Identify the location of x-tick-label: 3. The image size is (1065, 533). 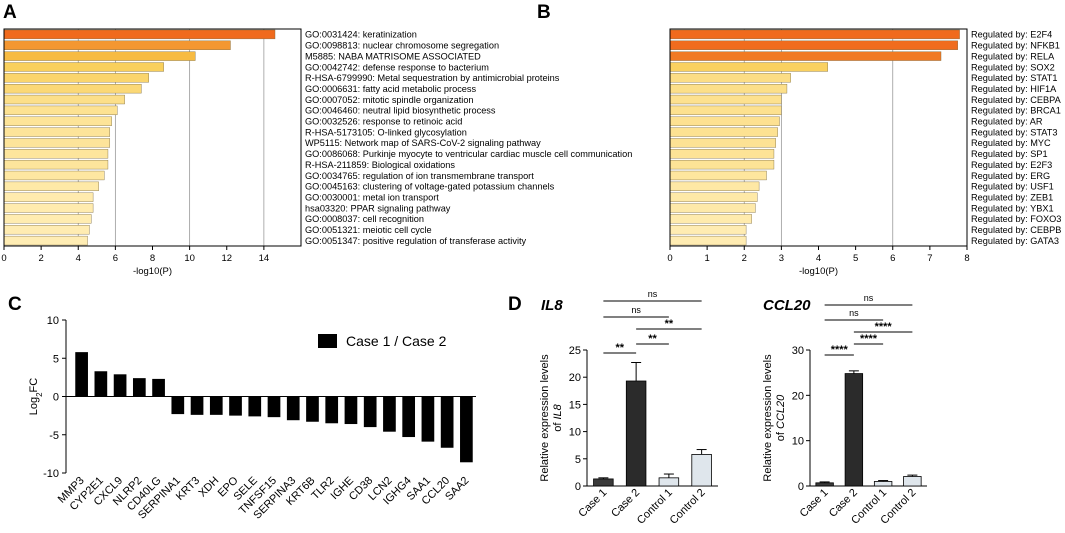
(781, 258).